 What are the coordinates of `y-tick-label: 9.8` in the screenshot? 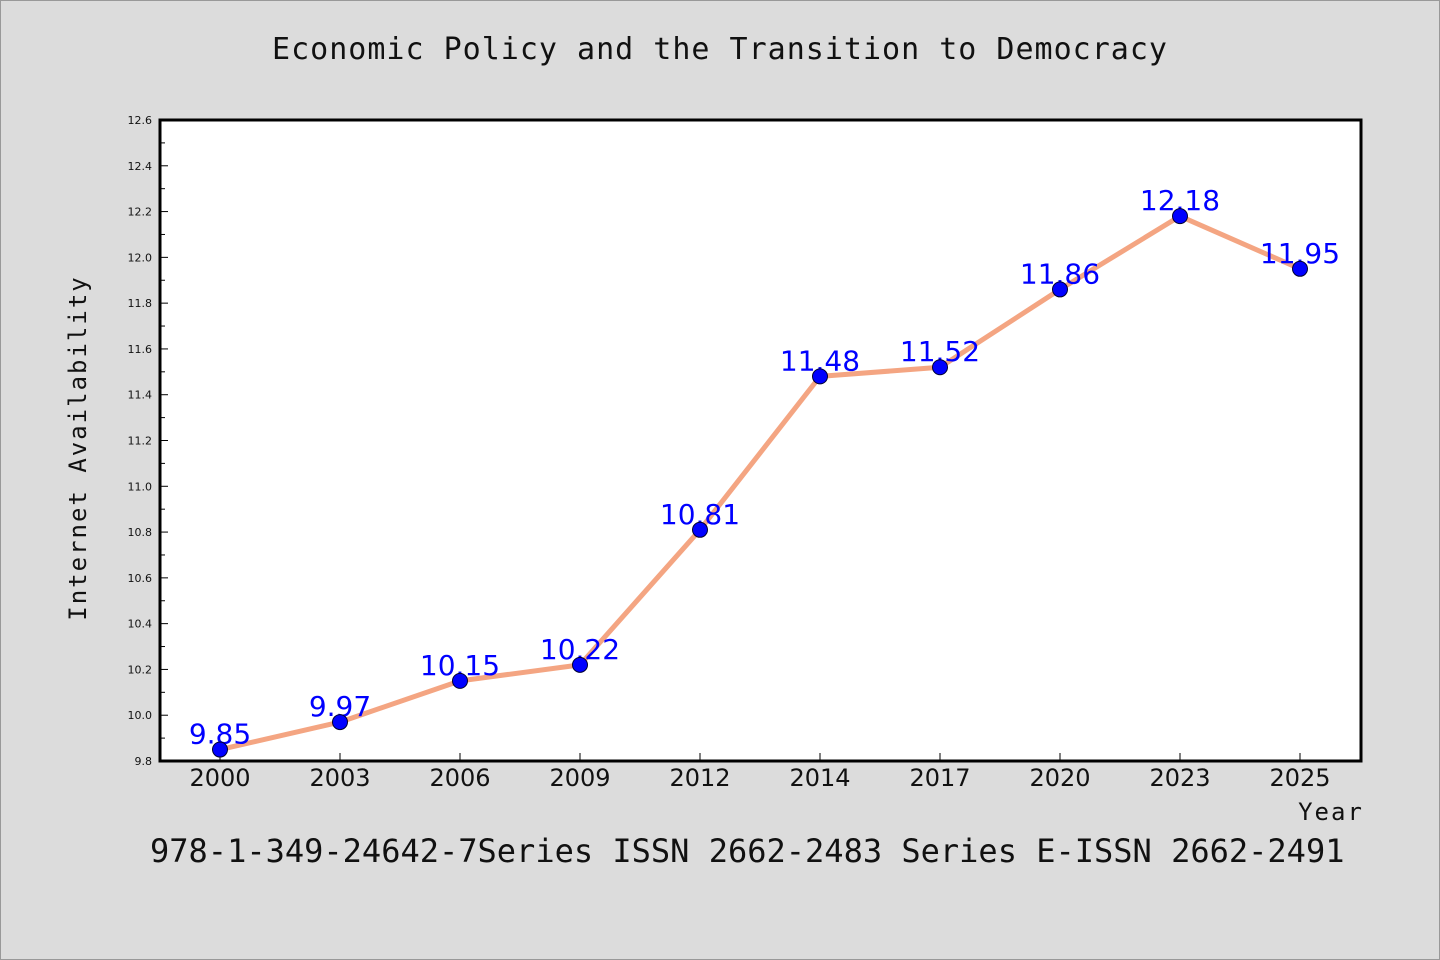 It's located at (144, 761).